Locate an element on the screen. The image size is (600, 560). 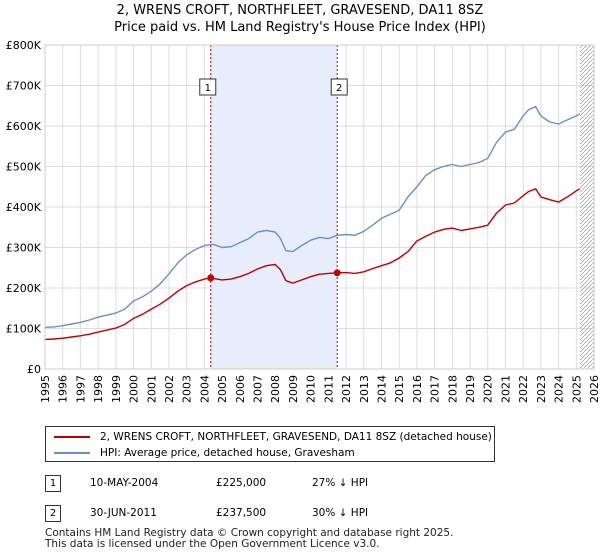
x-tick-label: 1997 is located at coordinates (80, 389).